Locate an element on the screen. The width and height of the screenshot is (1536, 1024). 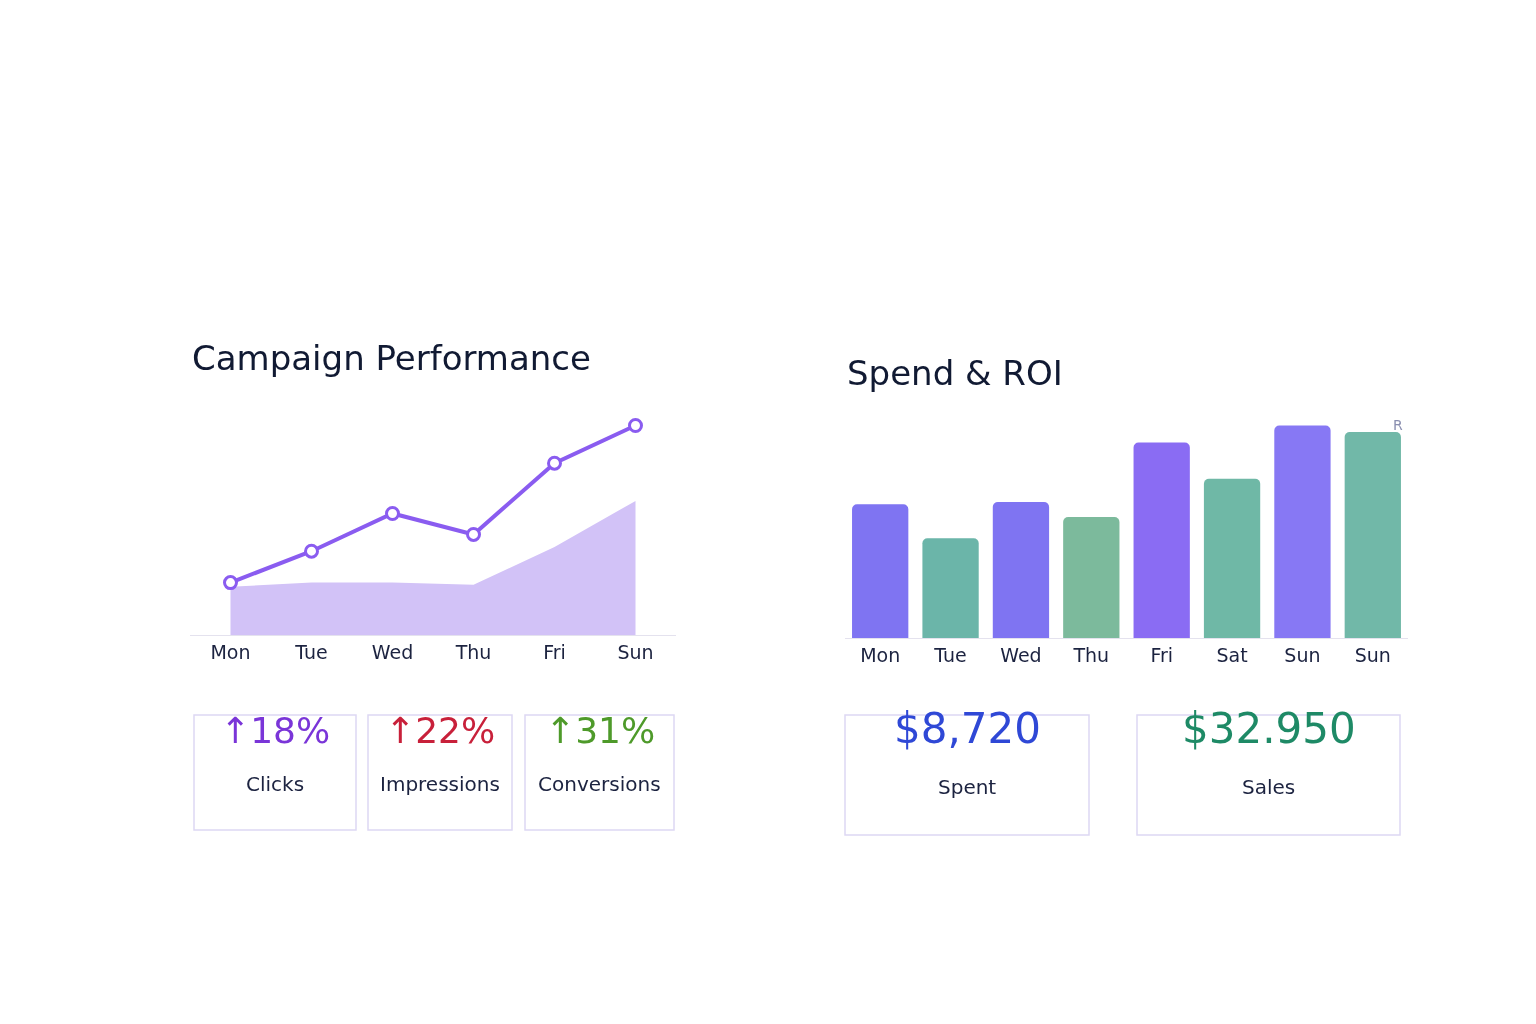
text: ↑31% is located at coordinates (600, 730).